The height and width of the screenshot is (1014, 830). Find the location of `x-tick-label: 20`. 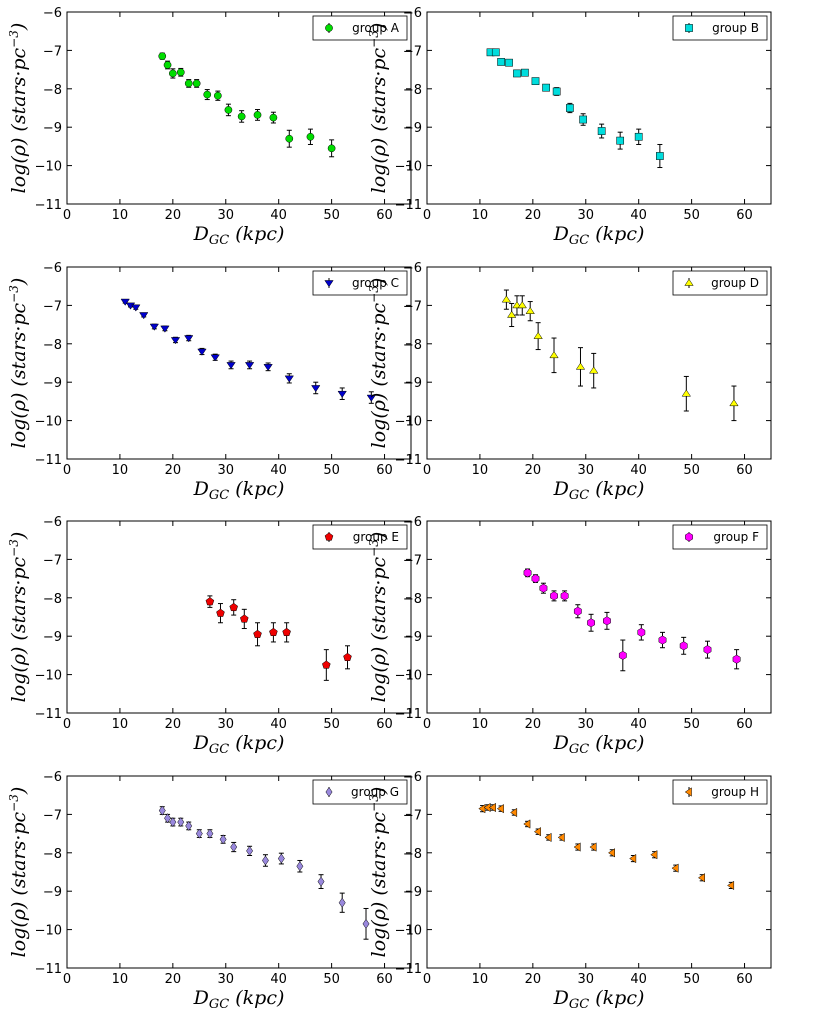

x-tick-label: 20 is located at coordinates (533, 215).